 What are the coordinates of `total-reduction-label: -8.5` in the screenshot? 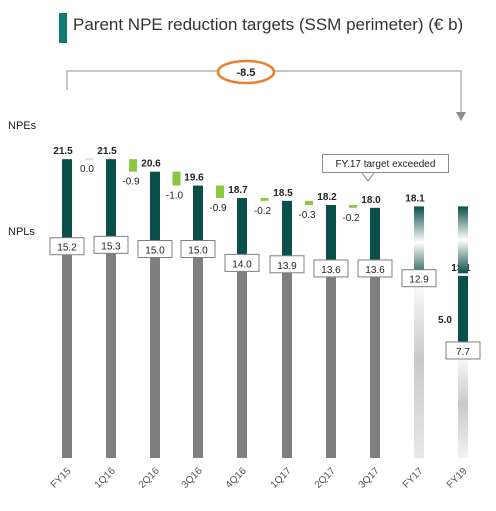 It's located at (246, 73).